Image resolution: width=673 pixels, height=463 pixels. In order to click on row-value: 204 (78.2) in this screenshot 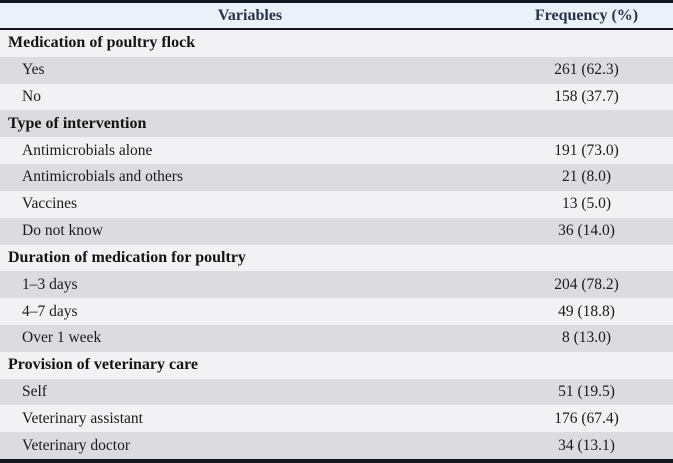, I will do `click(586, 284)`.